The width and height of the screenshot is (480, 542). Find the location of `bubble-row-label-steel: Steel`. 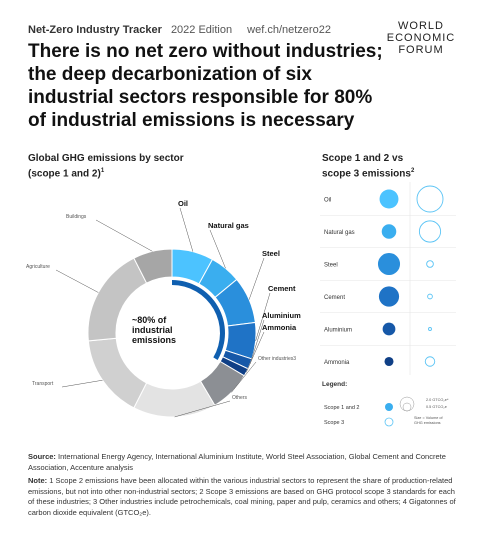

bubble-row-label-steel: Steel is located at coordinates (331, 266).